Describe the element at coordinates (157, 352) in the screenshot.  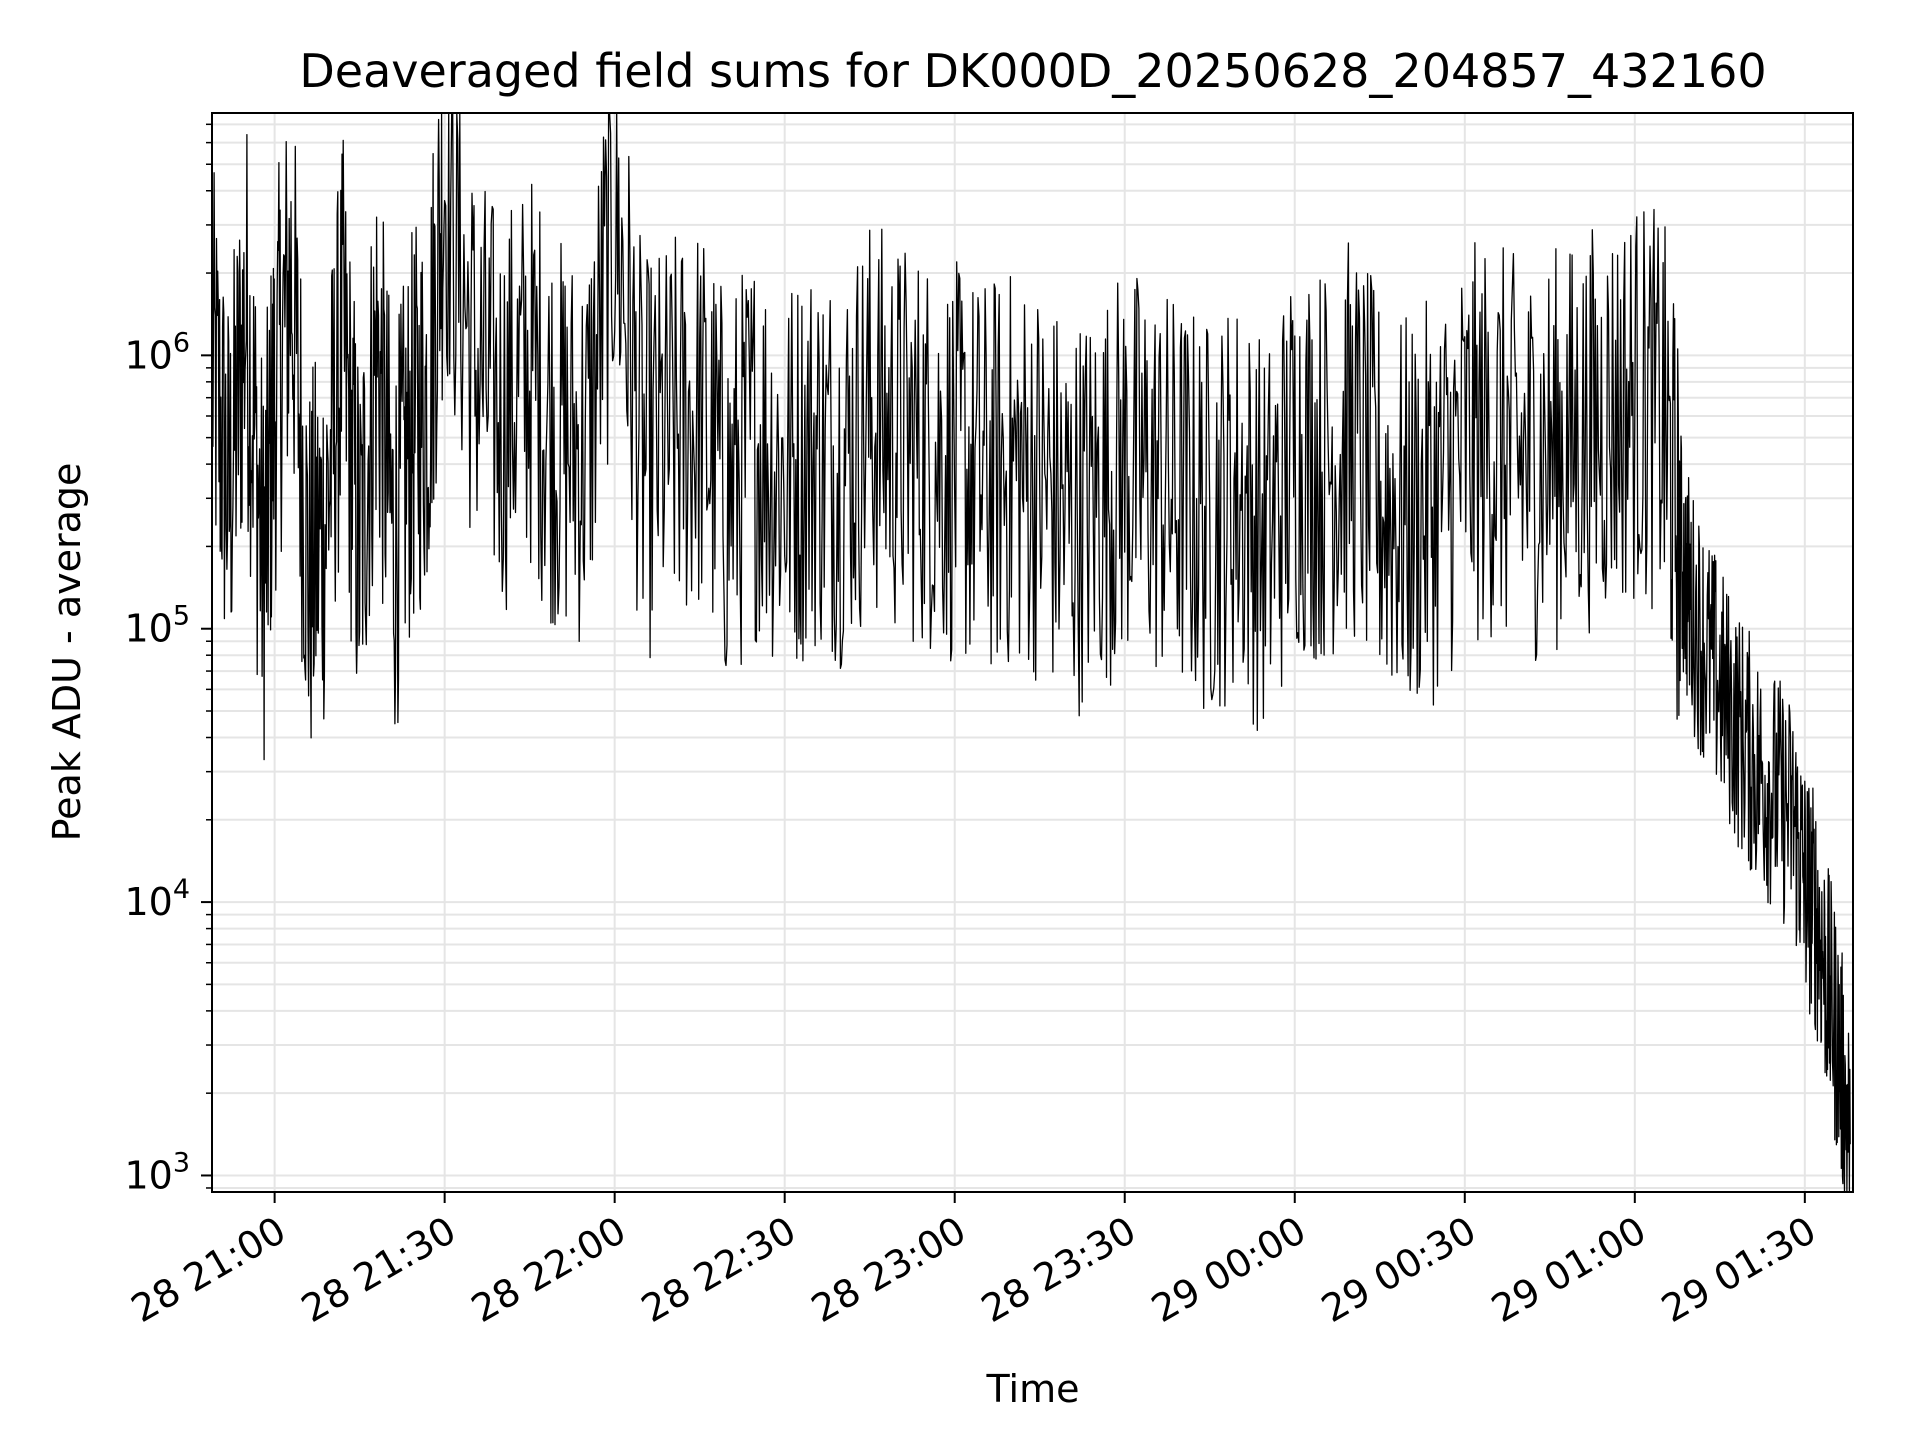
I see `y-tick-label: 106` at that location.